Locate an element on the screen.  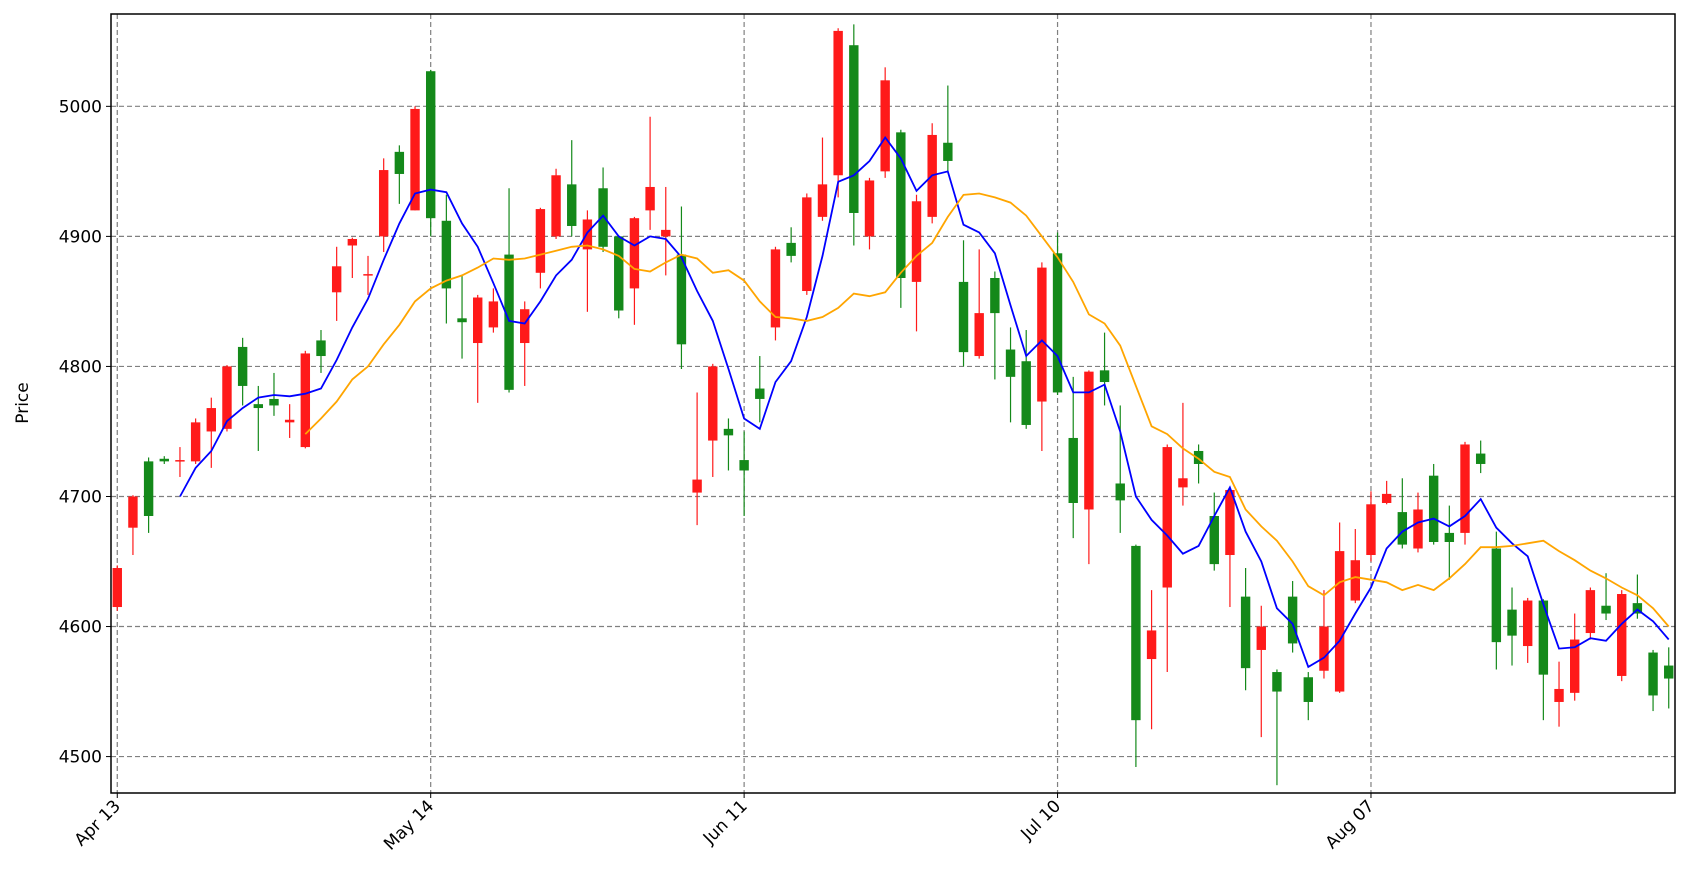
x-tick-label: May 14 is located at coordinates (409, 825).